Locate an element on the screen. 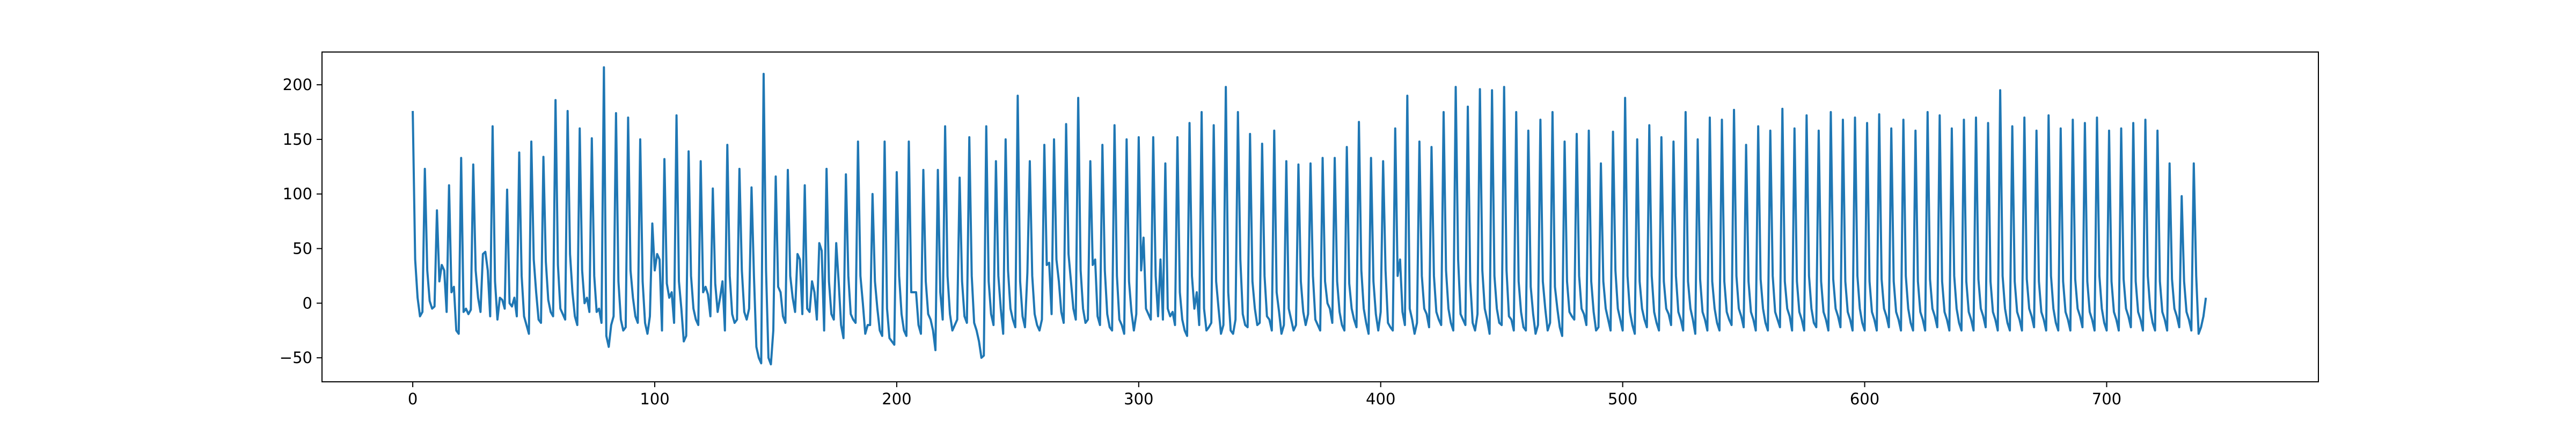  x-tick-label: 700 is located at coordinates (2106, 399).